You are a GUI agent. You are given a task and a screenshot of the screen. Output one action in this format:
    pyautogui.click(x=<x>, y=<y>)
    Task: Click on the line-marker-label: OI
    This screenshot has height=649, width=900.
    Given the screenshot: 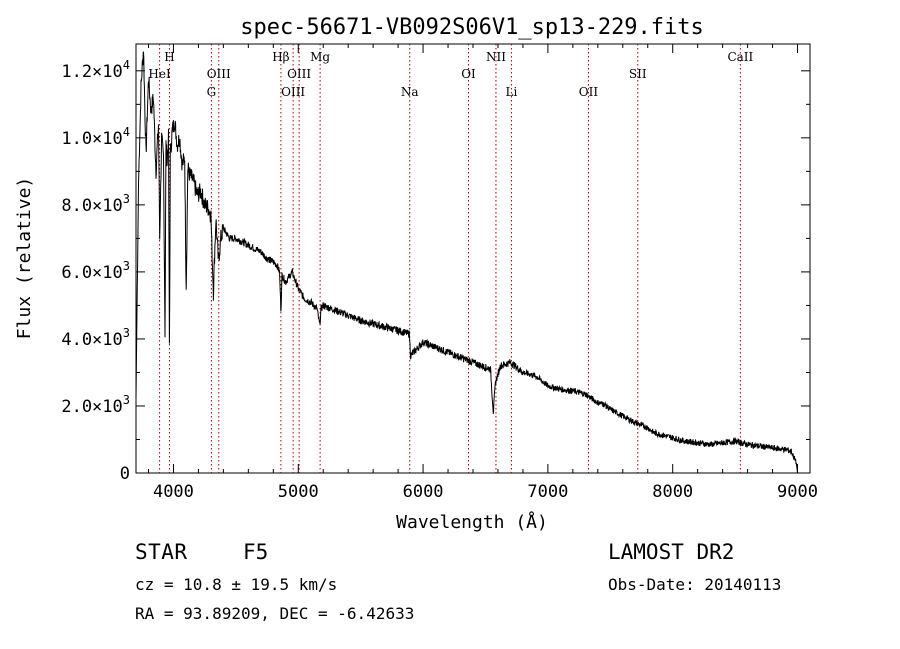 What is the action you would take?
    pyautogui.click(x=468, y=74)
    